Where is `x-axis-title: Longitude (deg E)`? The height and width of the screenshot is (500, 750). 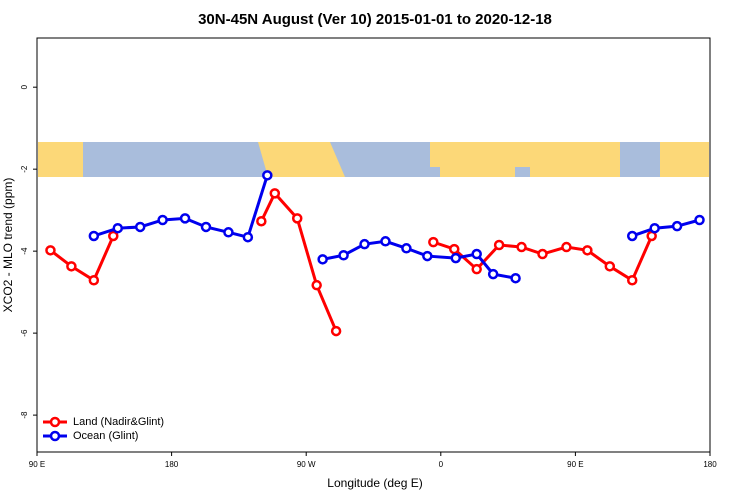 x-axis-title: Longitude (deg E) is located at coordinates (374, 483).